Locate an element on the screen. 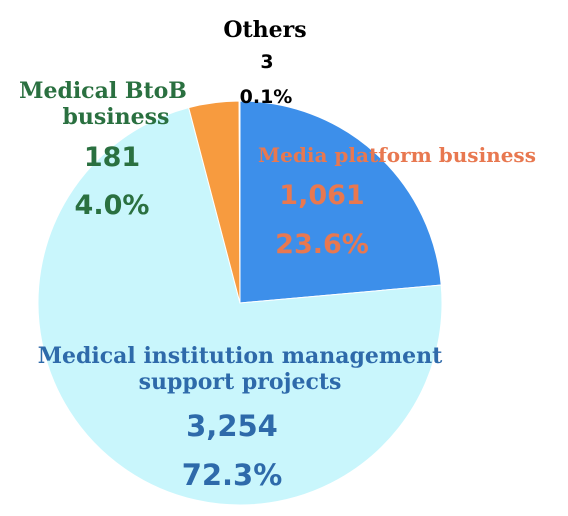  label-medical-btob-name-line1: Medical BtoB is located at coordinates (103, 91).